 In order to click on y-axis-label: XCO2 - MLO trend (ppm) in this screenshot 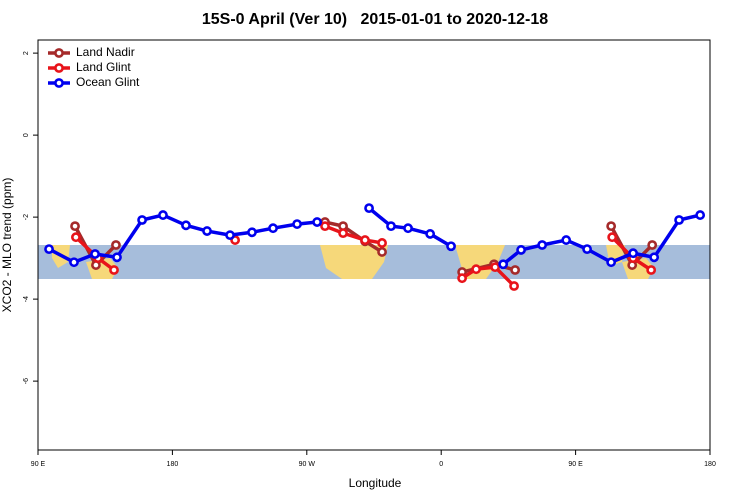, I will do `click(7, 245)`.